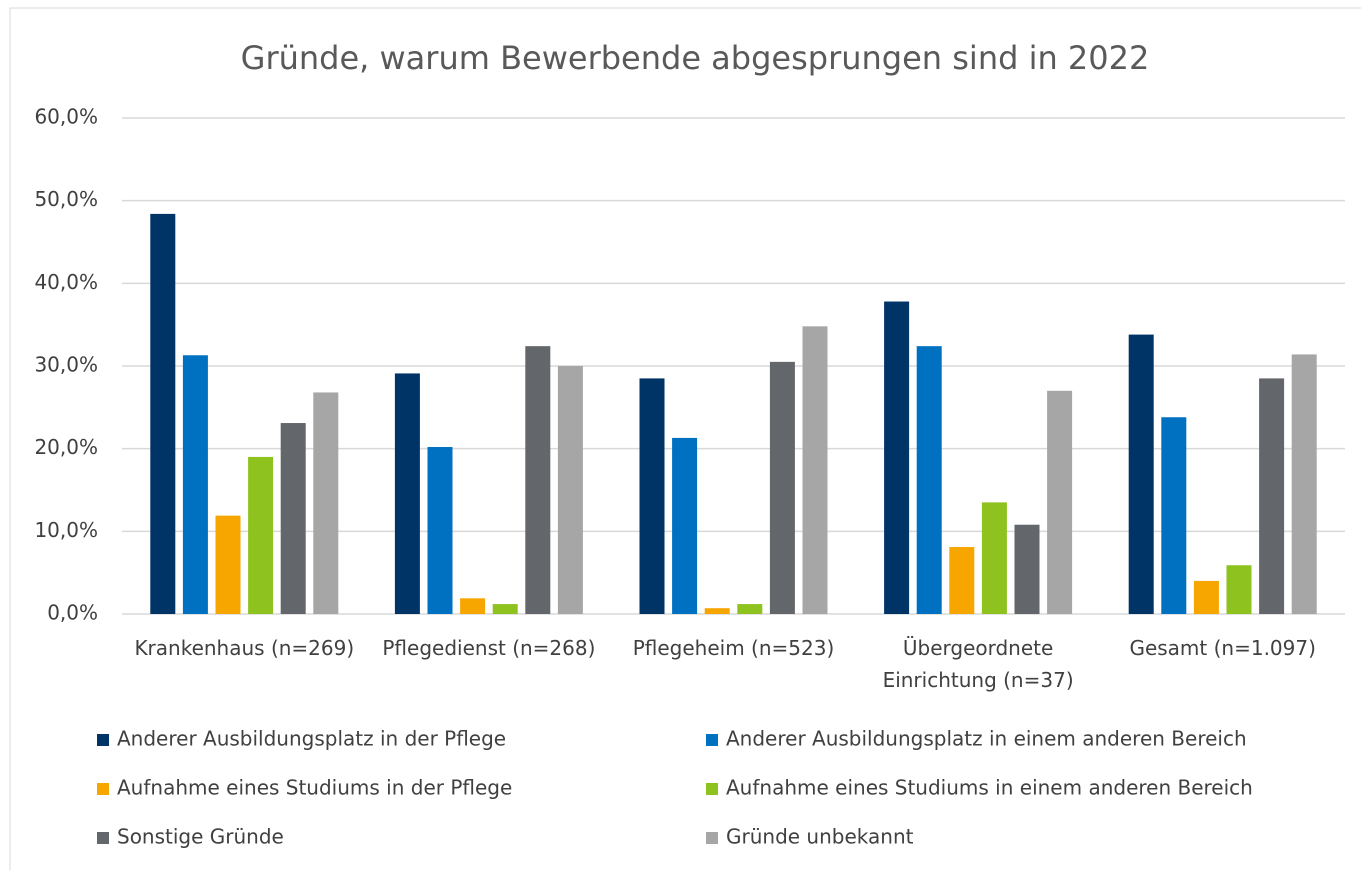 The height and width of the screenshot is (870, 1361). What do you see at coordinates (733, 648) in the screenshot?
I see `x-tick-label: Pflegeheim (n=523)` at bounding box center [733, 648].